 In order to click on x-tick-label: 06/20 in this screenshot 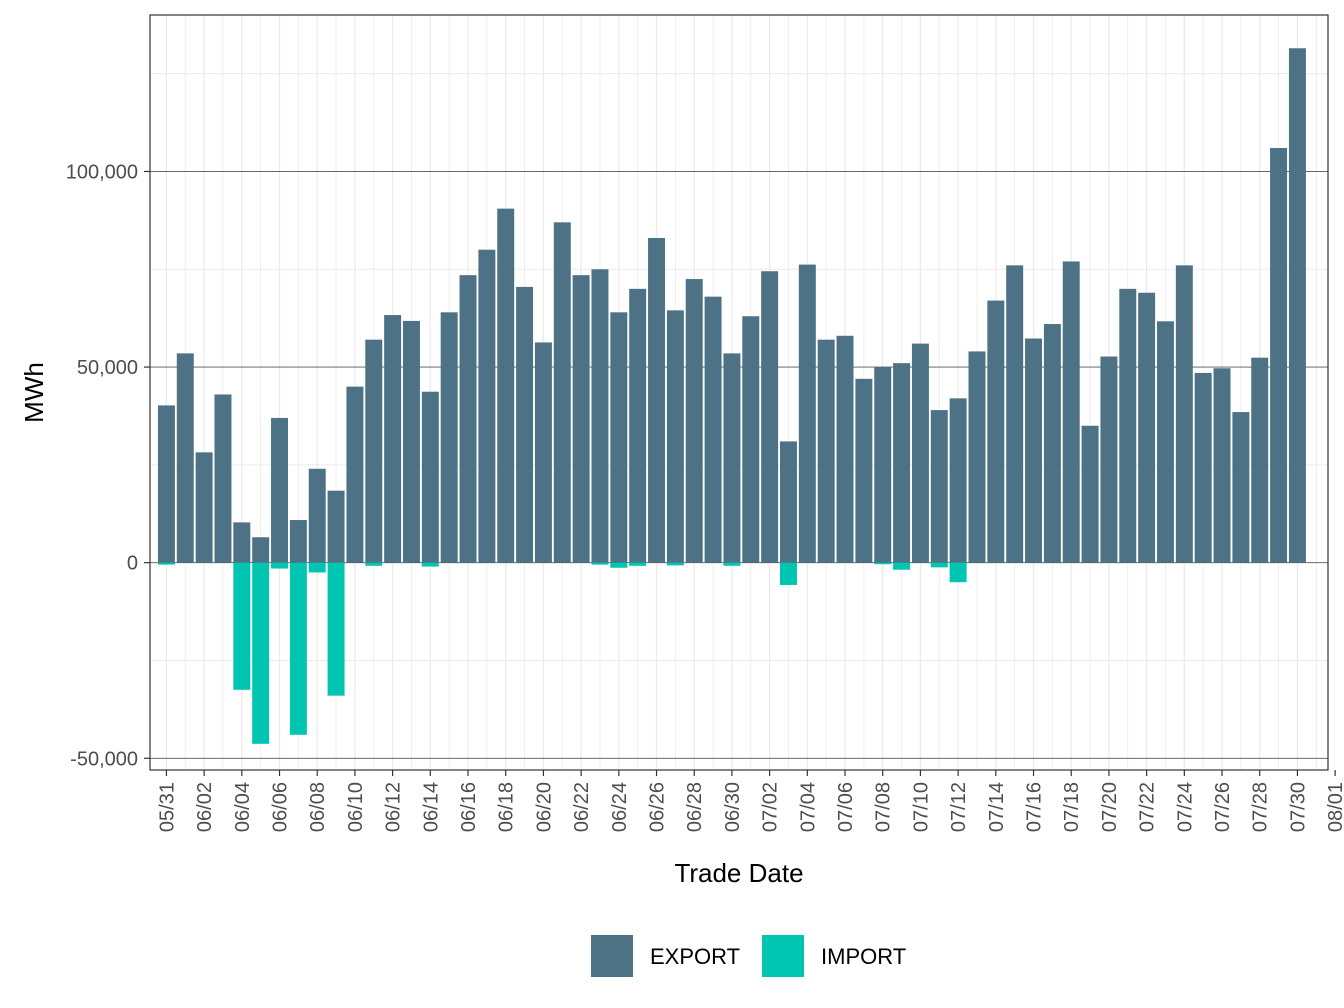, I will do `click(544, 807)`.